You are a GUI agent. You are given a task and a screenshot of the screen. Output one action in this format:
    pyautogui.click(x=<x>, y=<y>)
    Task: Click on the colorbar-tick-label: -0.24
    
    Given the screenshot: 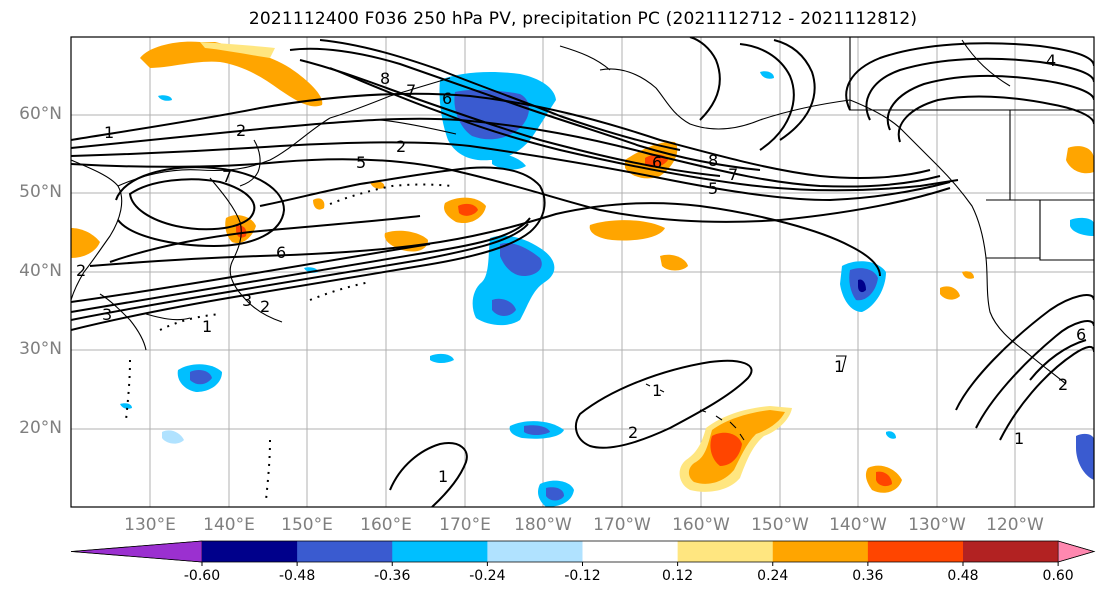 What is the action you would take?
    pyautogui.click(x=487, y=576)
    